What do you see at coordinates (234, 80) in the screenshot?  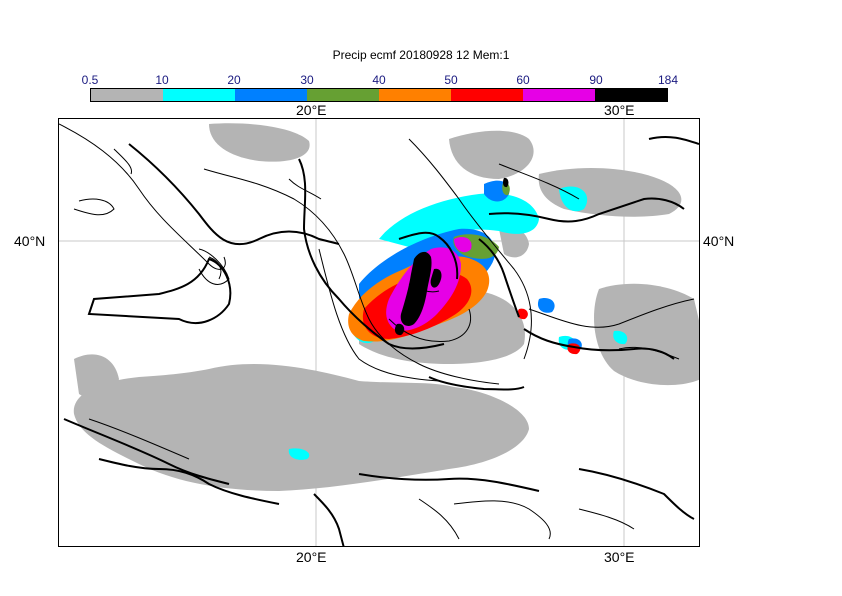 I see `legend-label-2: 20` at bounding box center [234, 80].